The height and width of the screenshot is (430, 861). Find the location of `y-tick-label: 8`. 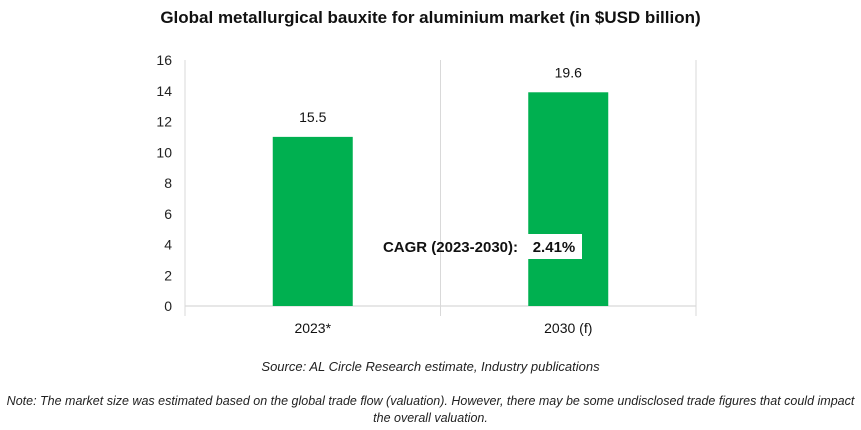

y-tick-label: 8 is located at coordinates (168, 183).